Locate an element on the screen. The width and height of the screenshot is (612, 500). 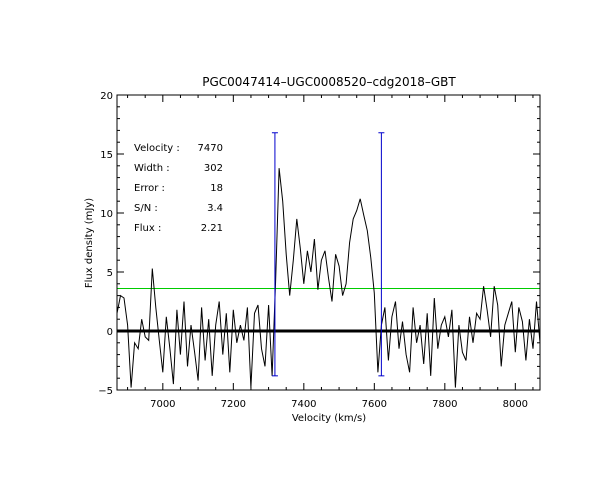
info-value: 18 is located at coordinates (216, 188).